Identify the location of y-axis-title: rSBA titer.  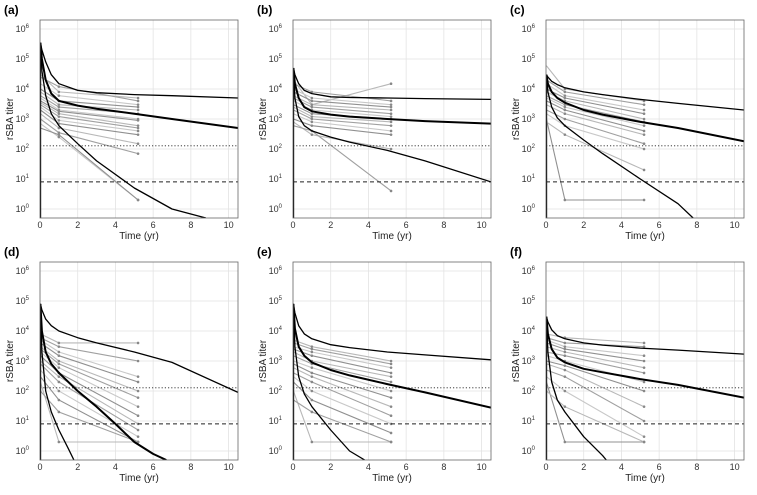
(516, 360).